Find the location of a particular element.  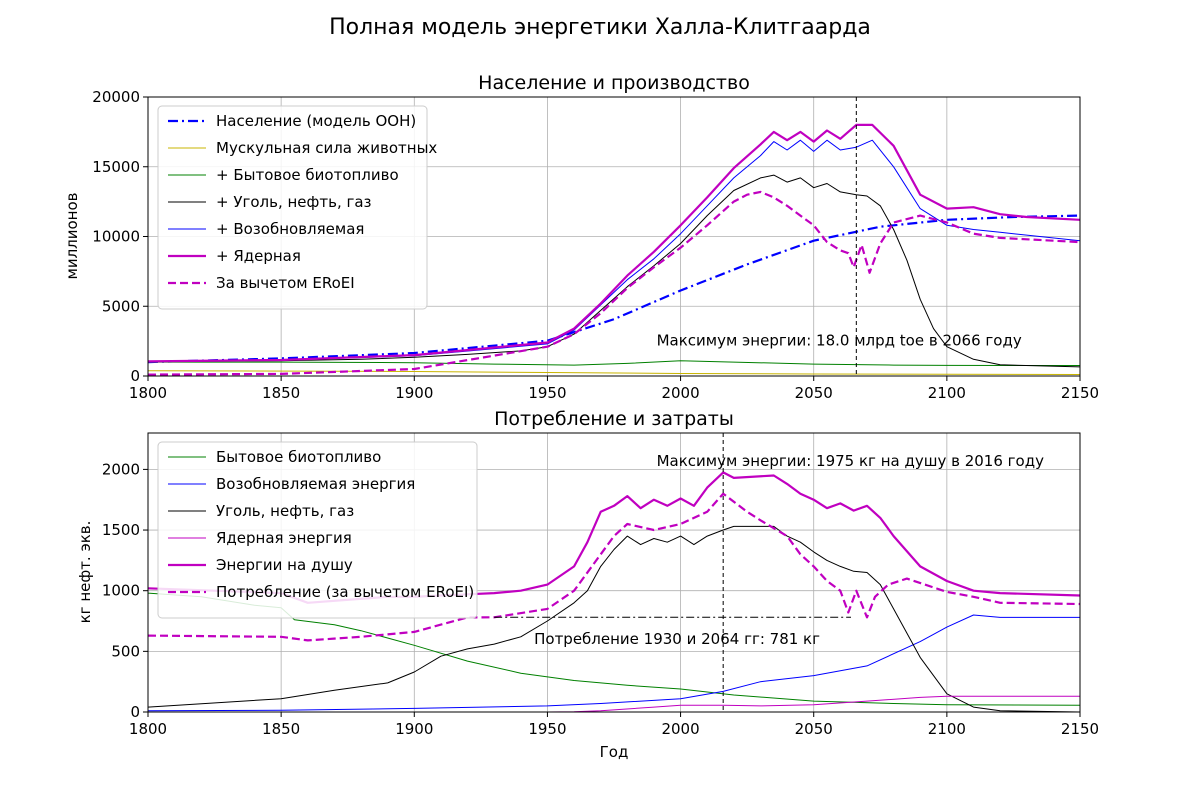

x-axis-label: Год is located at coordinates (614, 752).